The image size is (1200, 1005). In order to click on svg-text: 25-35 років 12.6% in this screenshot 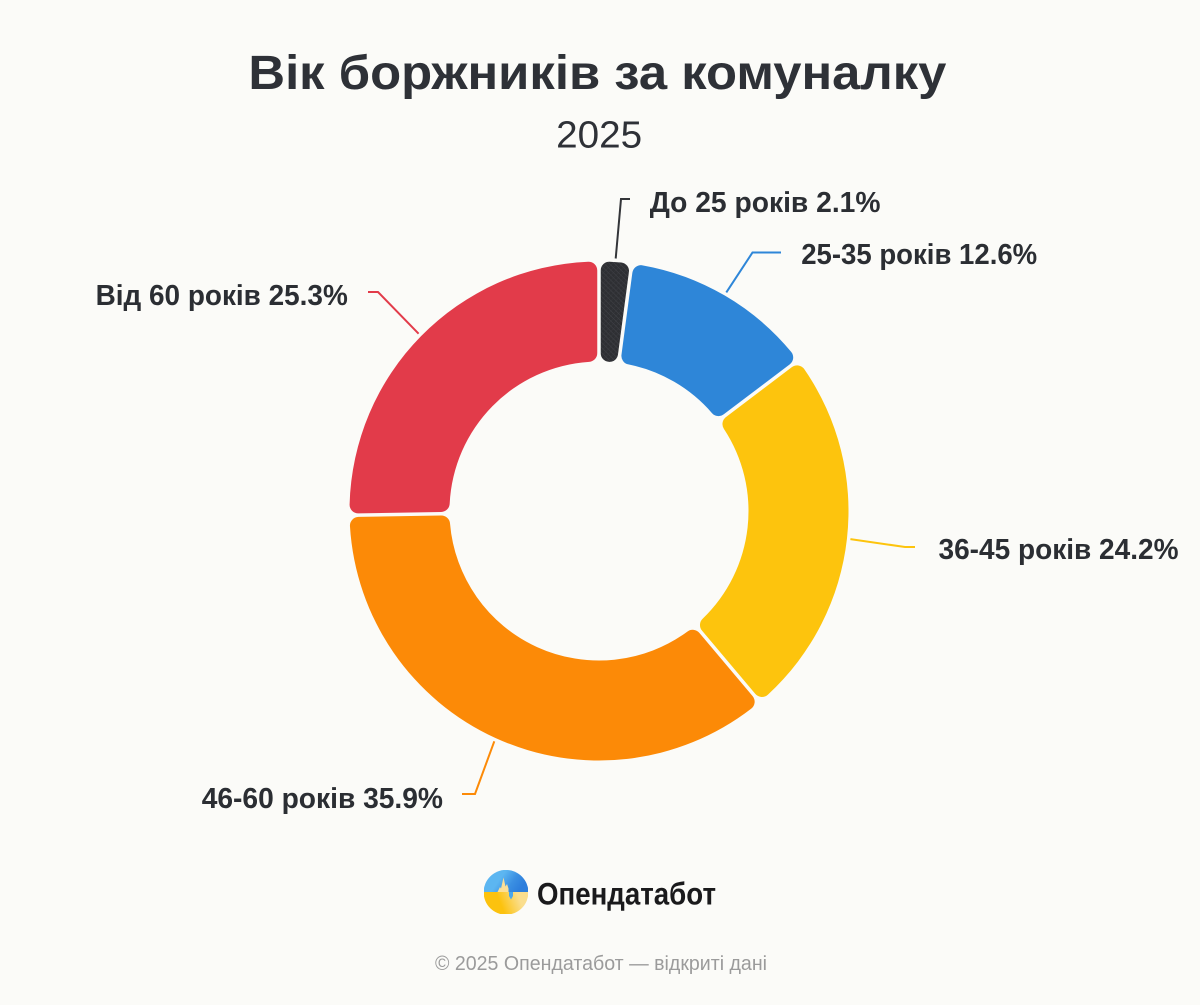, I will do `click(919, 255)`.